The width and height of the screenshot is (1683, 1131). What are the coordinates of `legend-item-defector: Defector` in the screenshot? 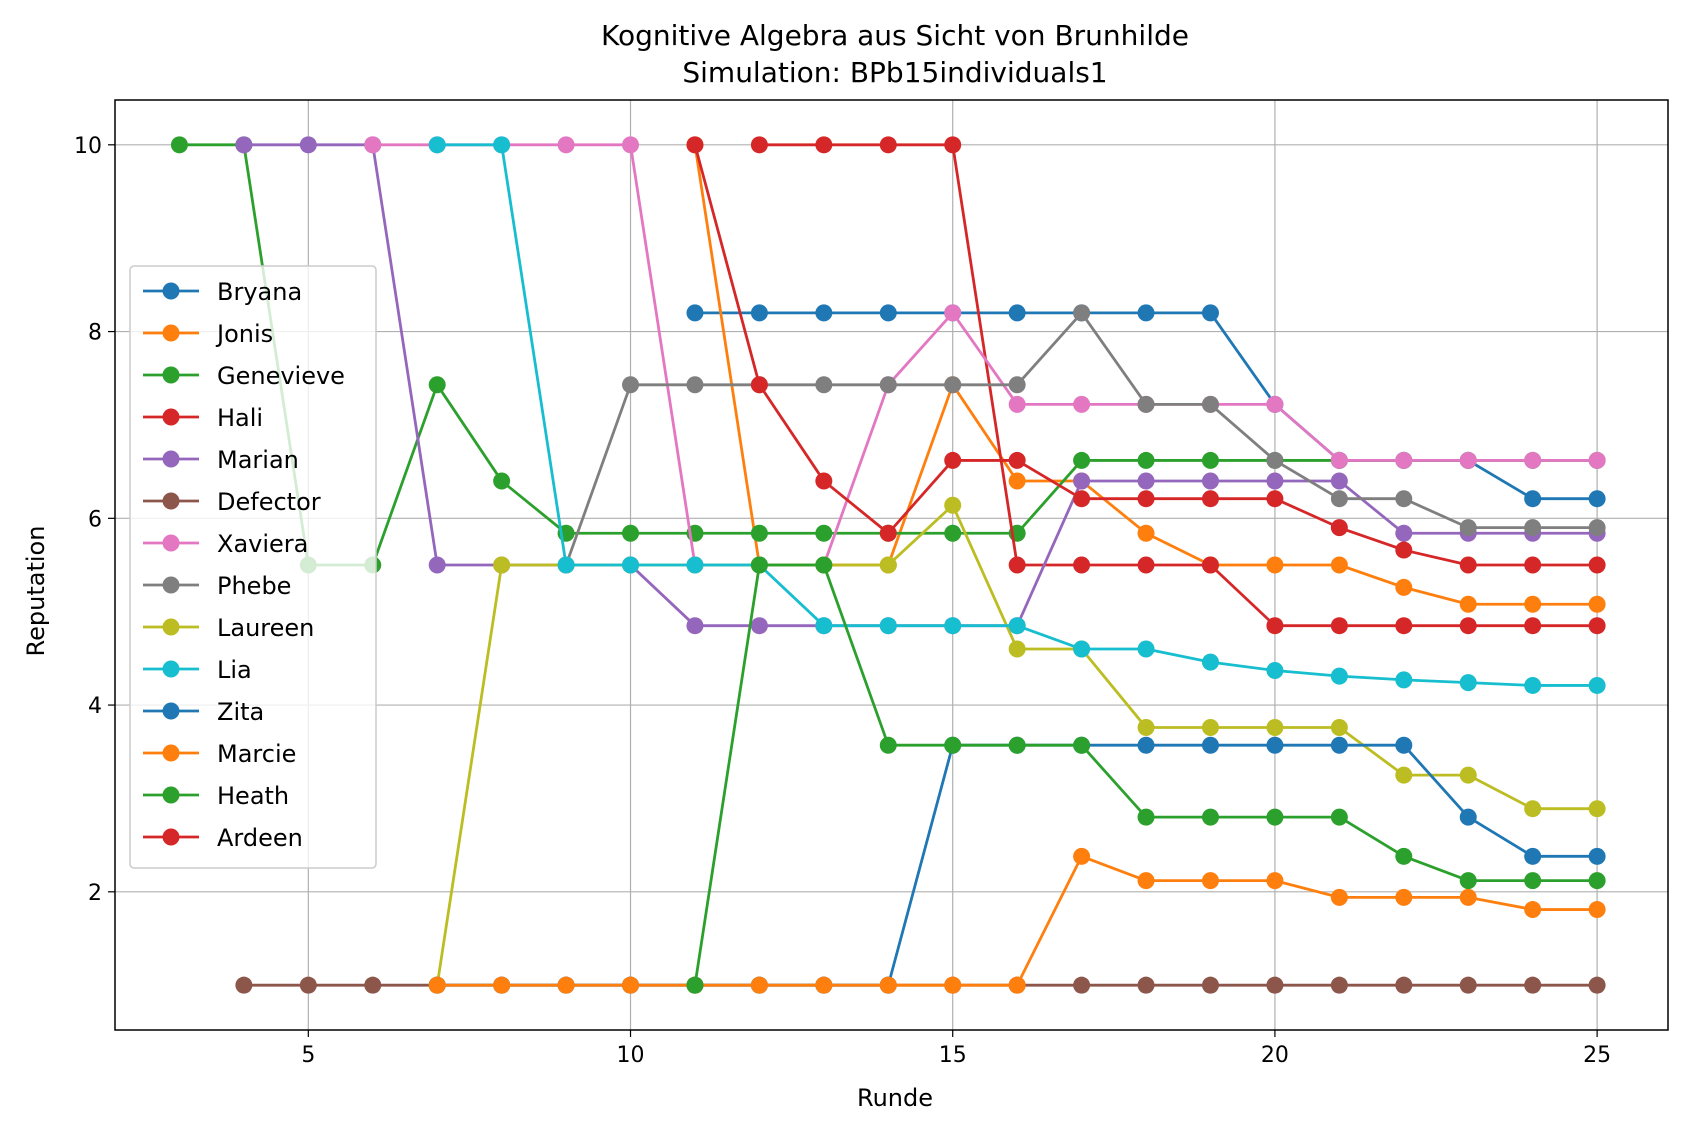 It's located at (232, 502).